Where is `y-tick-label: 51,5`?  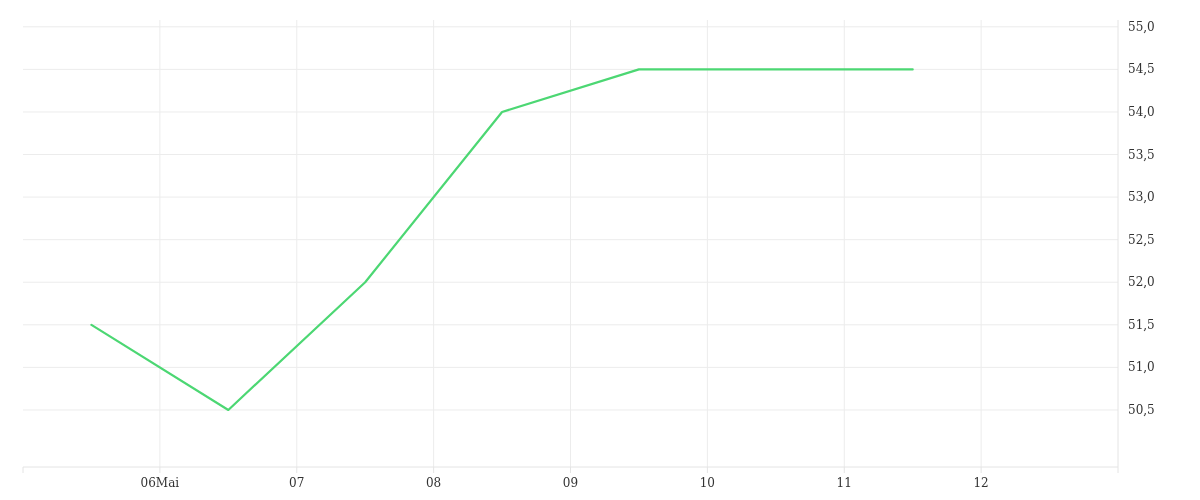
y-tick-label: 51,5 is located at coordinates (1141, 324).